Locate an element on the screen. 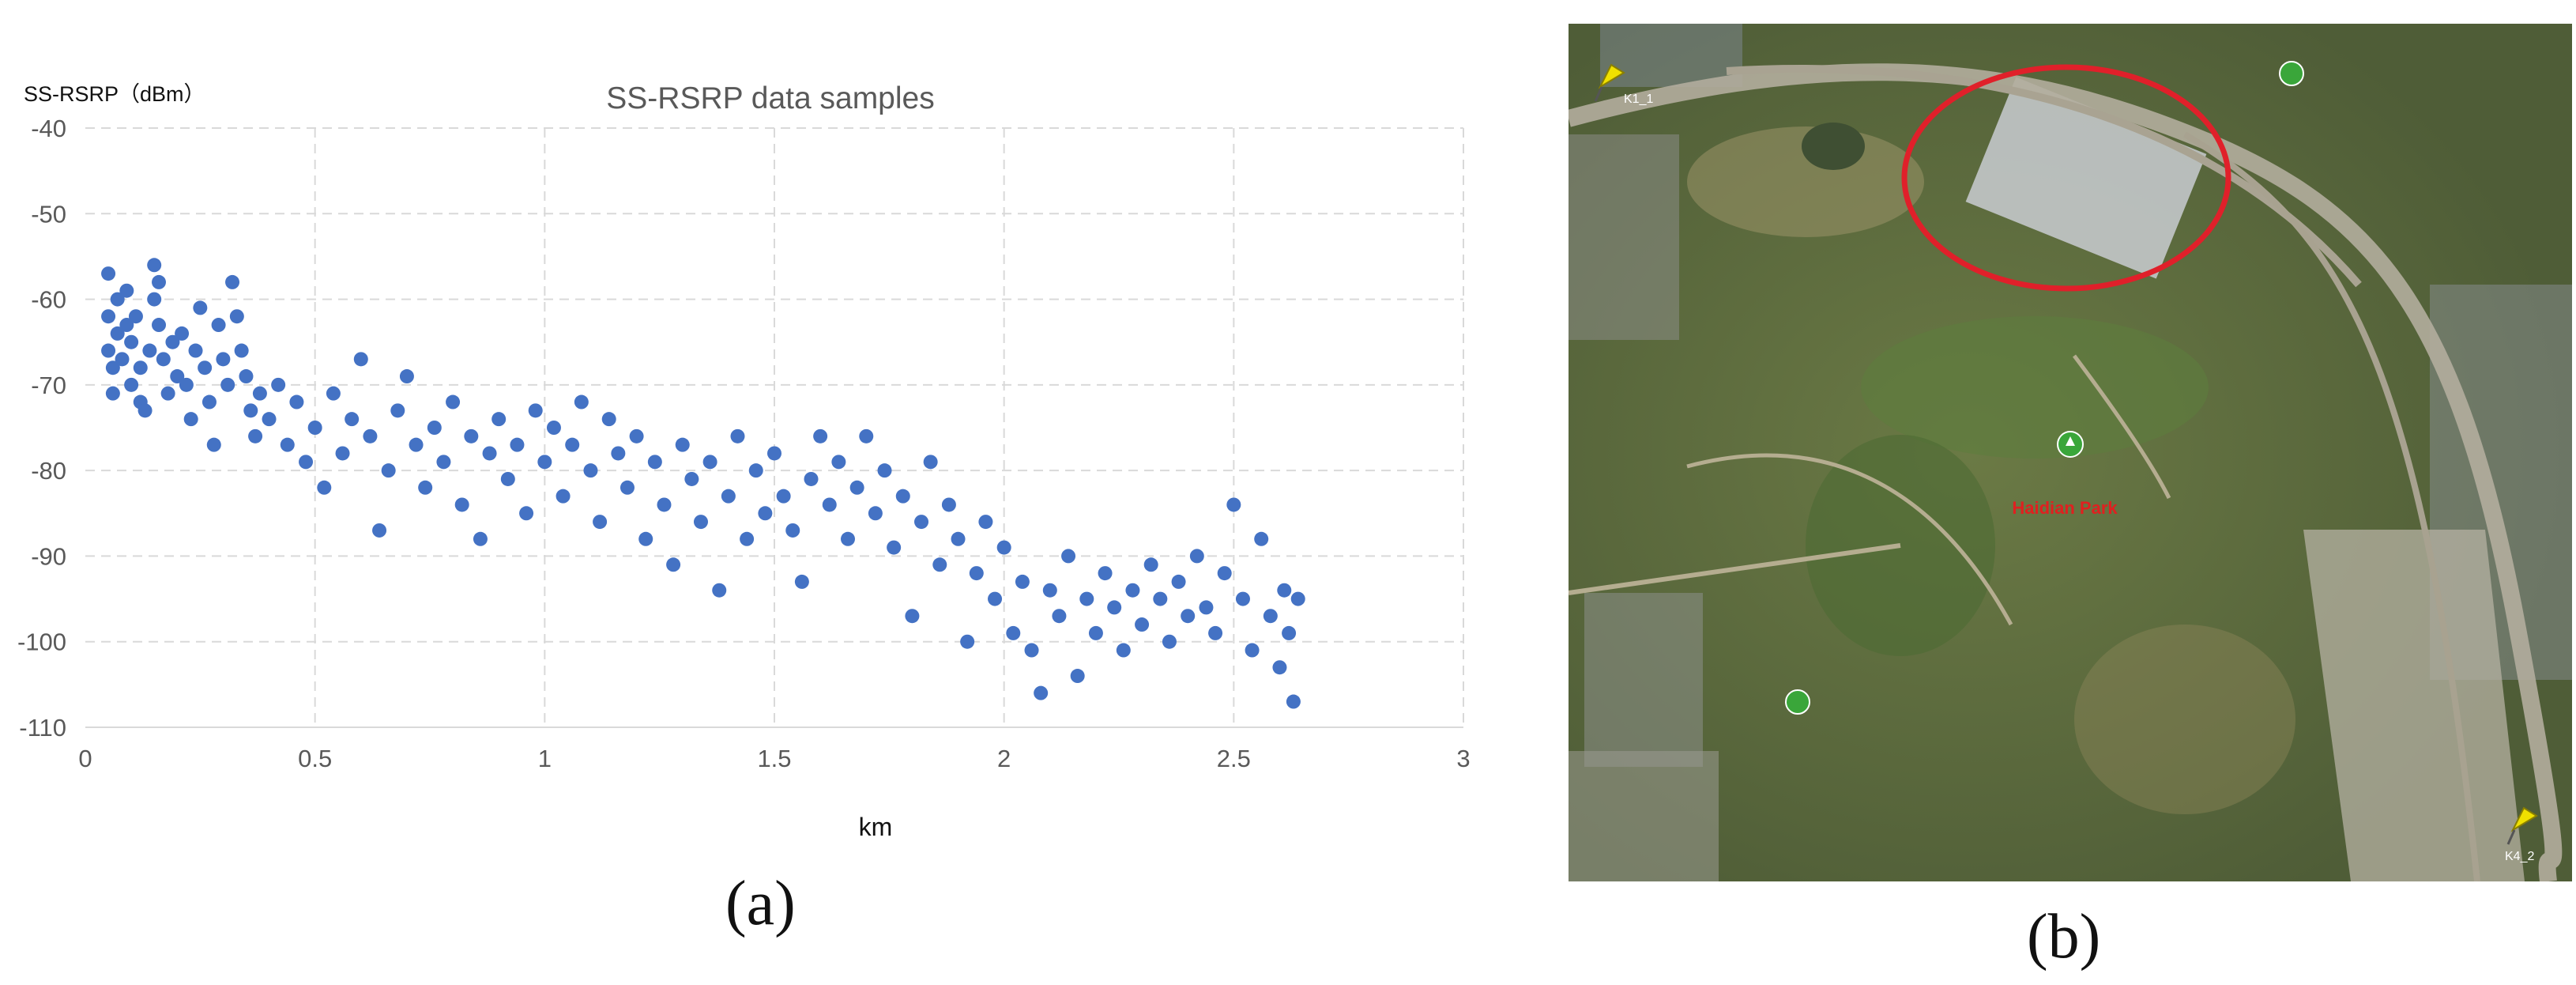  poi-marker-bottom-icon is located at coordinates (1797, 702).